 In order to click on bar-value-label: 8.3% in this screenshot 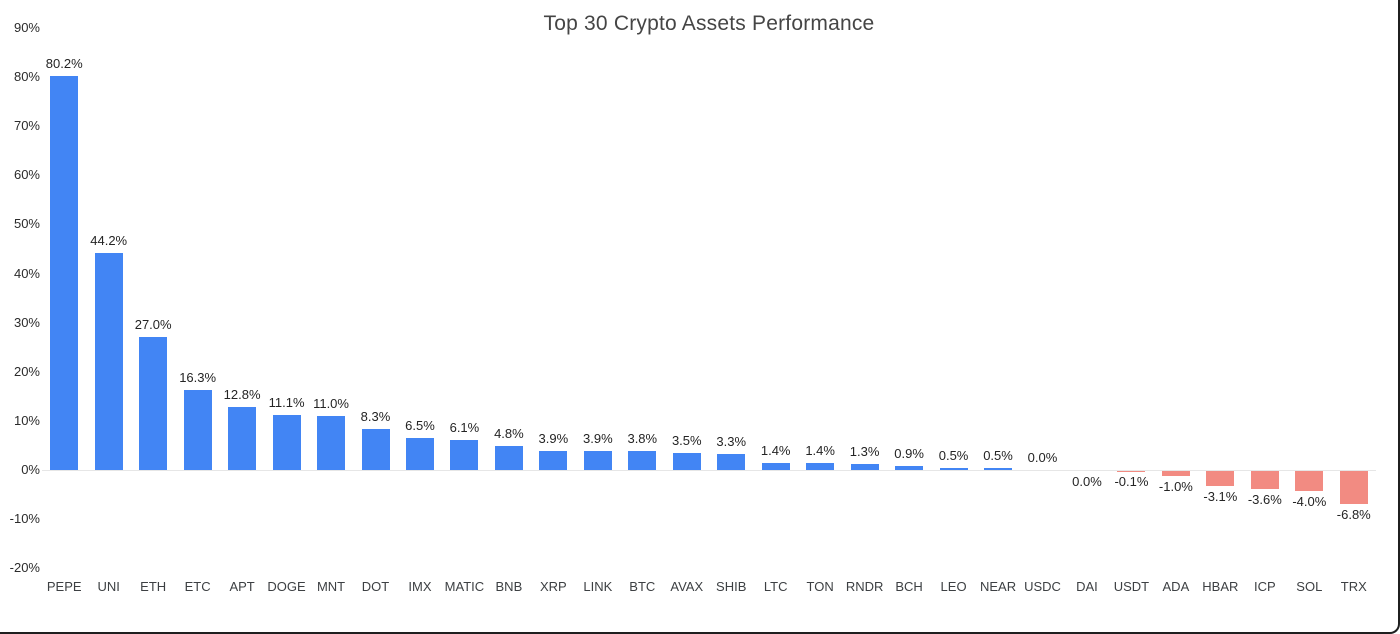, I will do `click(375, 417)`.